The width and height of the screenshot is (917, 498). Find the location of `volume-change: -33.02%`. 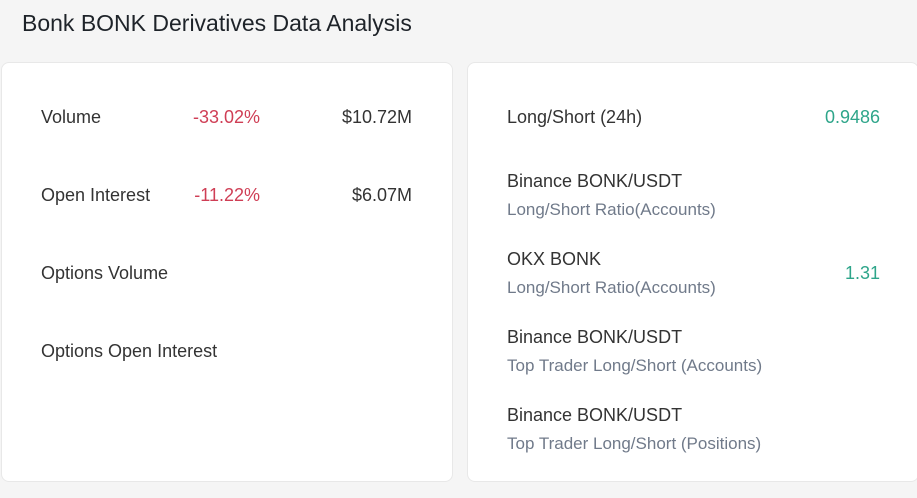

volume-change: -33.02% is located at coordinates (226, 117).